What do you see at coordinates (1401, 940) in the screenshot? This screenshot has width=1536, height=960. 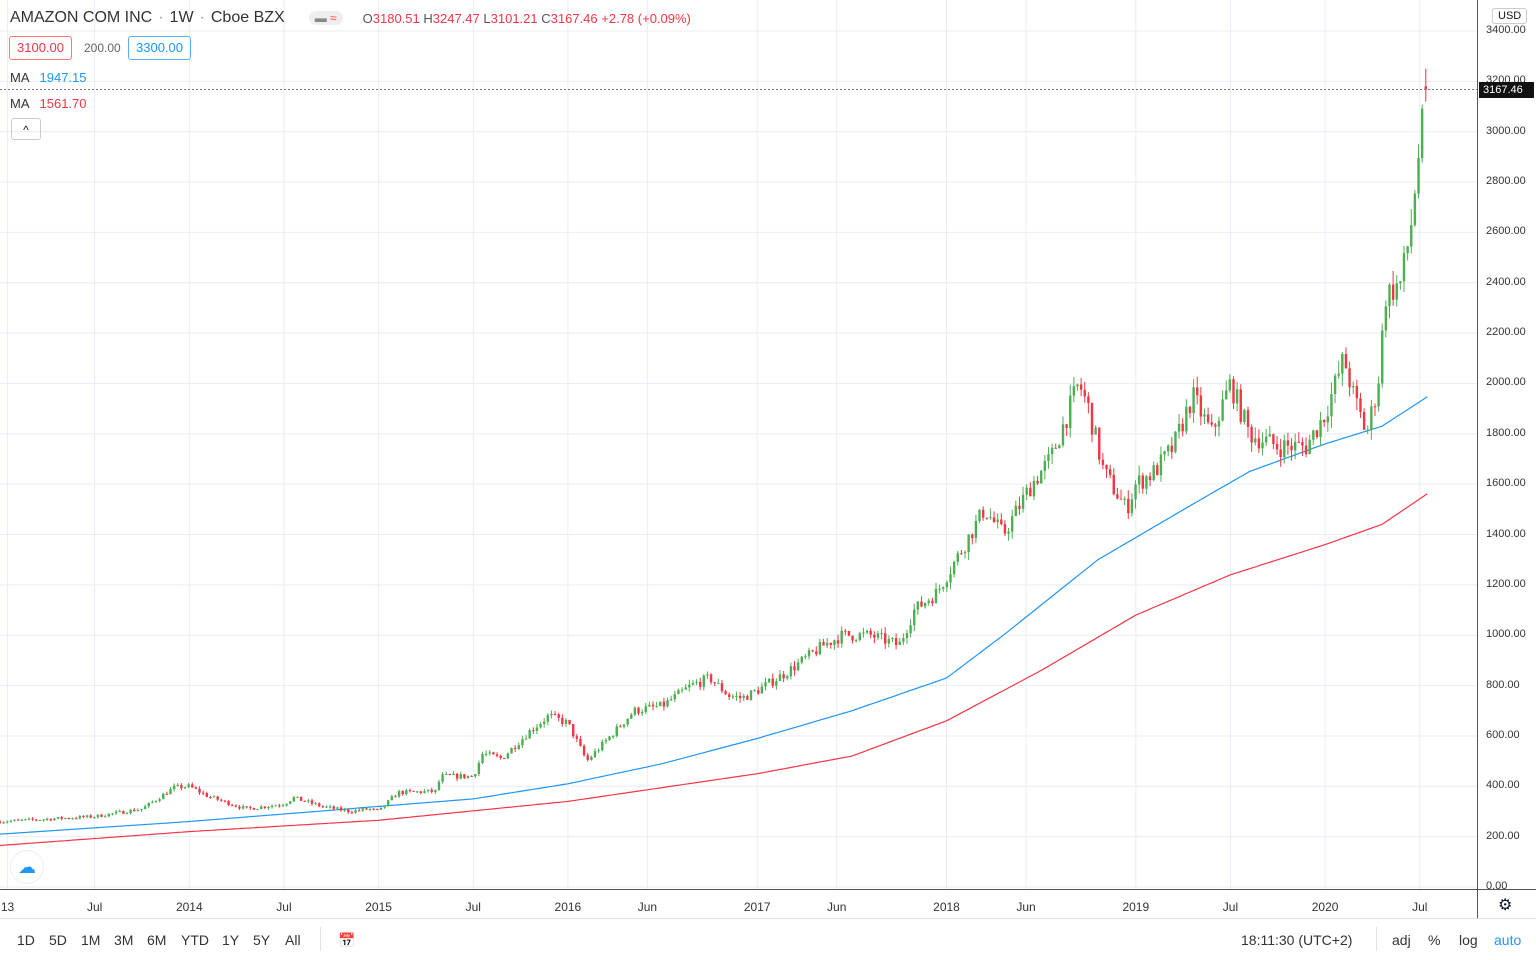 I see `adj-toggle: adj` at bounding box center [1401, 940].